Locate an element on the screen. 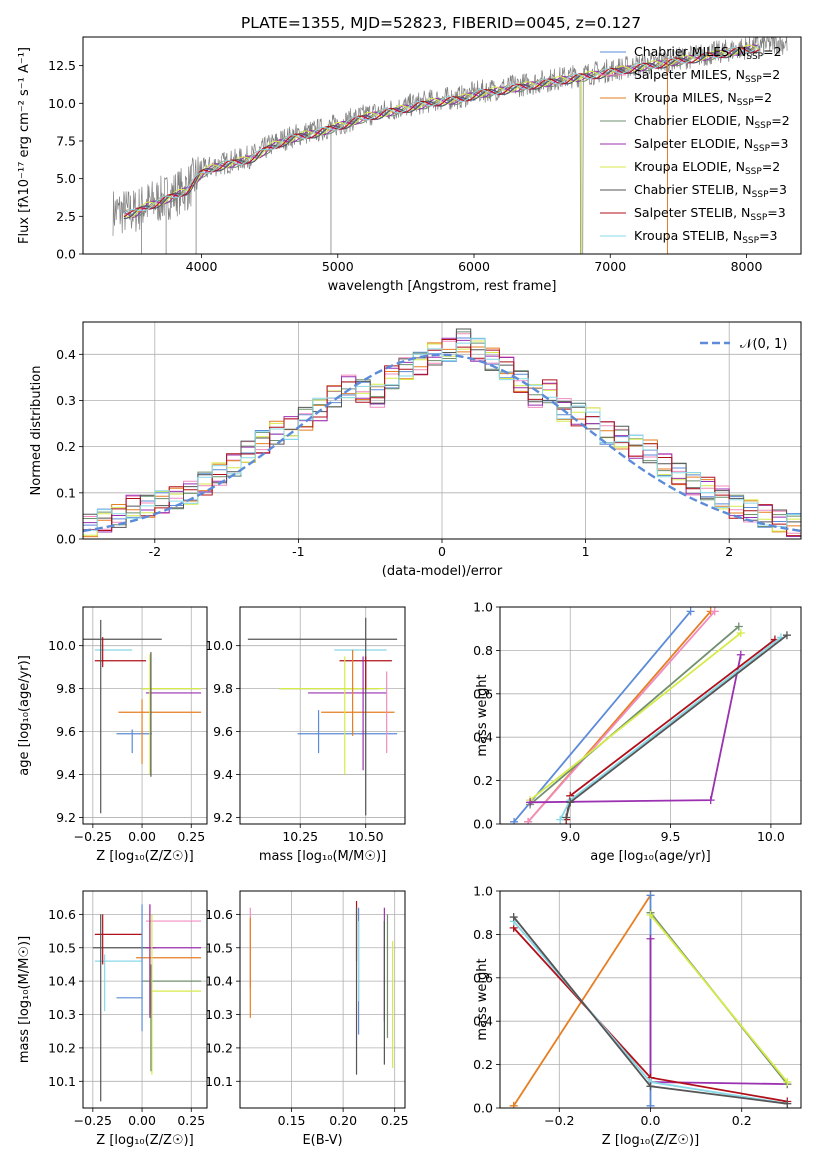  legend-label: Kroupa MILES, NSSP=2 is located at coordinates (703, 99).